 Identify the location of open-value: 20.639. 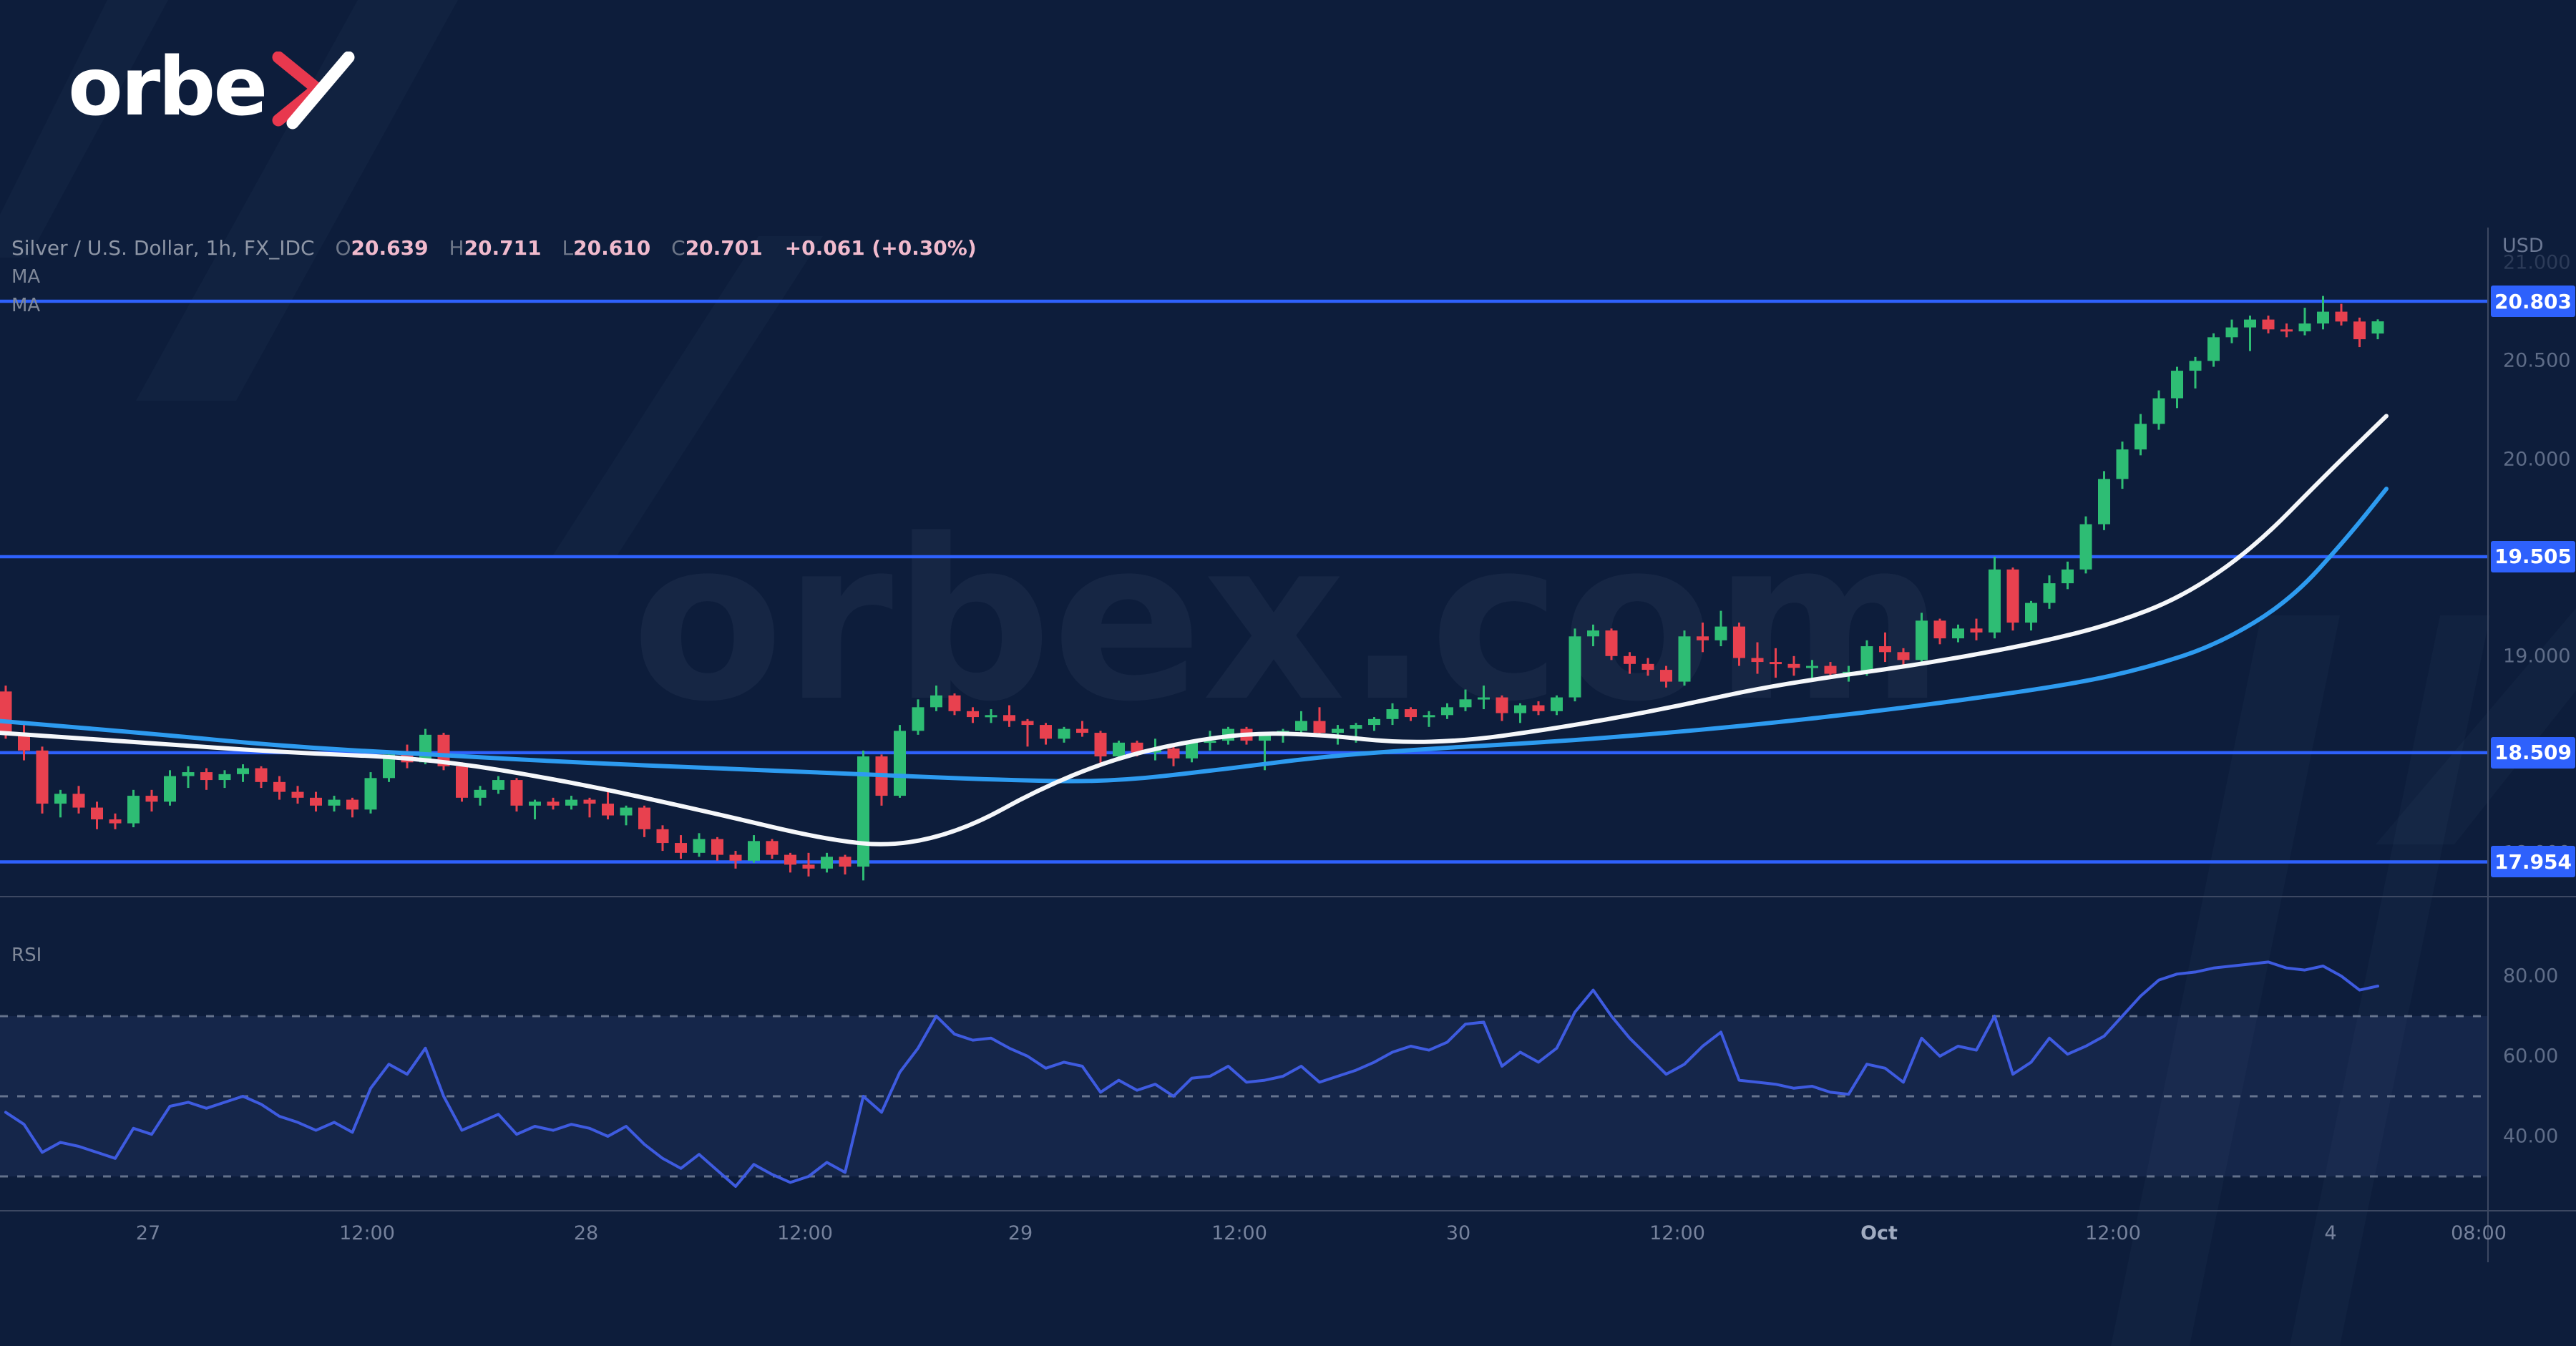
(390, 248).